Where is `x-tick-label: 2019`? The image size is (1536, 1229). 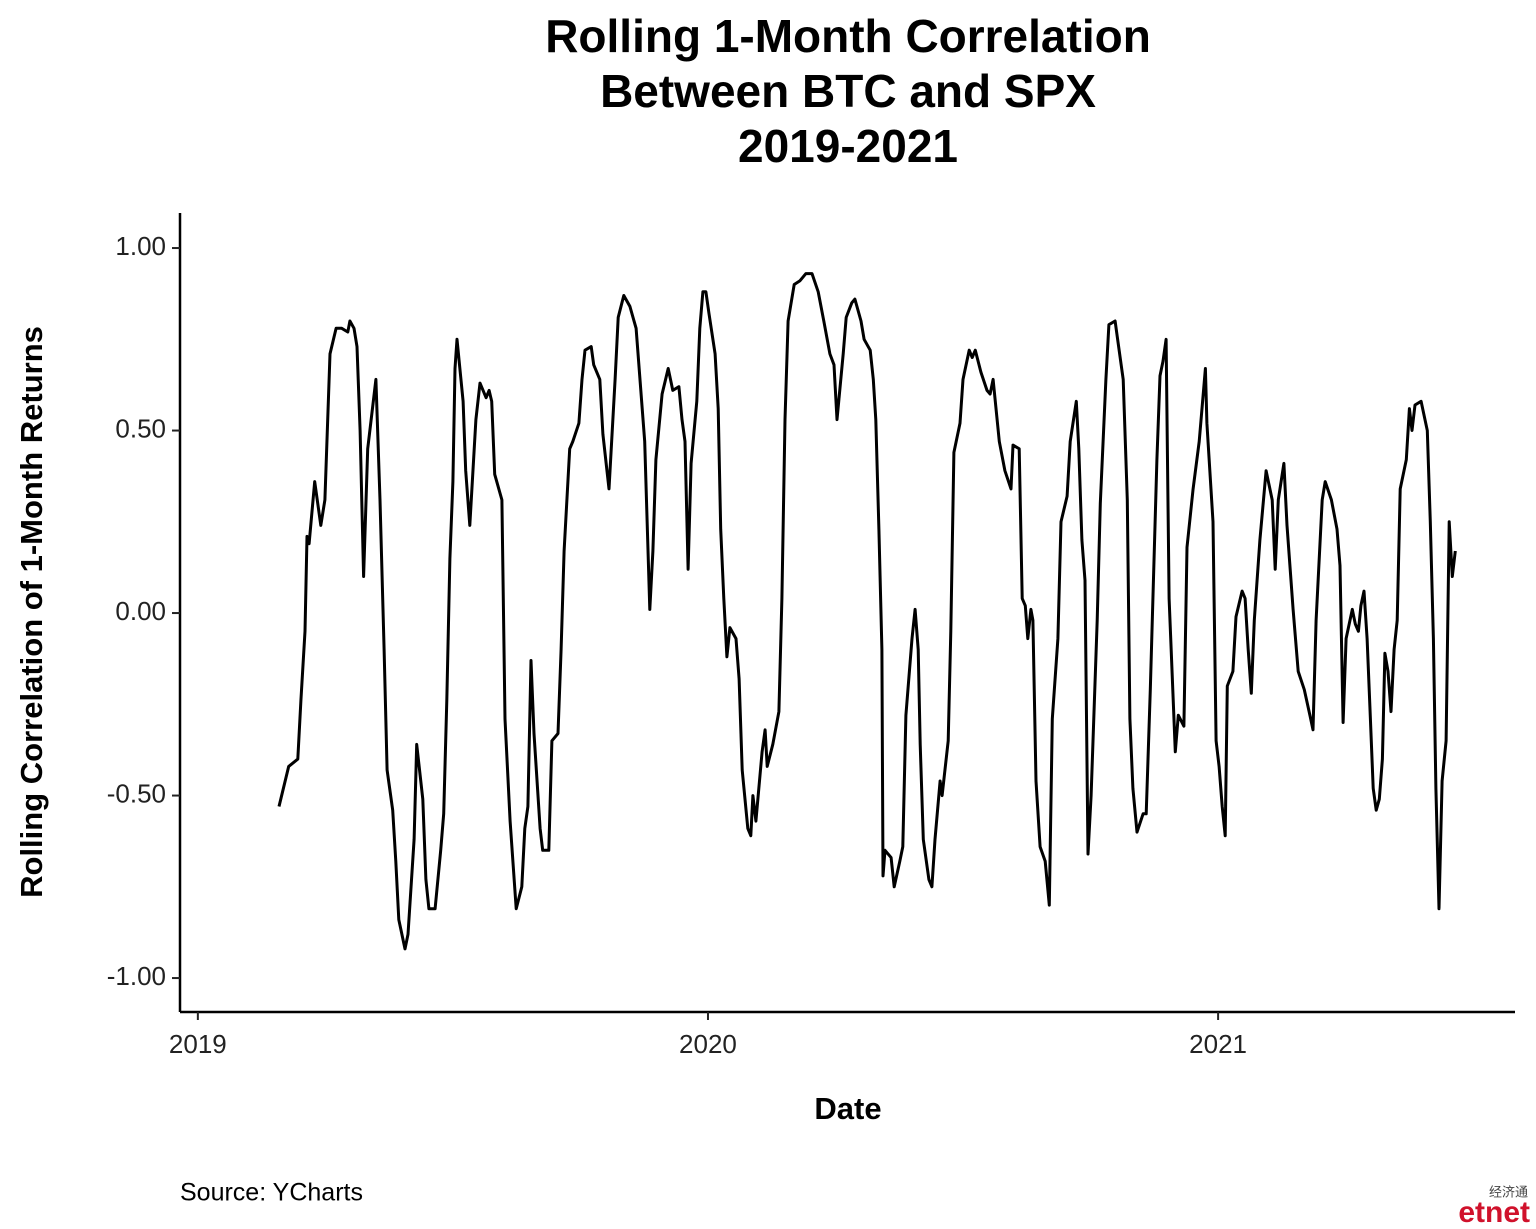 x-tick-label: 2019 is located at coordinates (198, 1044).